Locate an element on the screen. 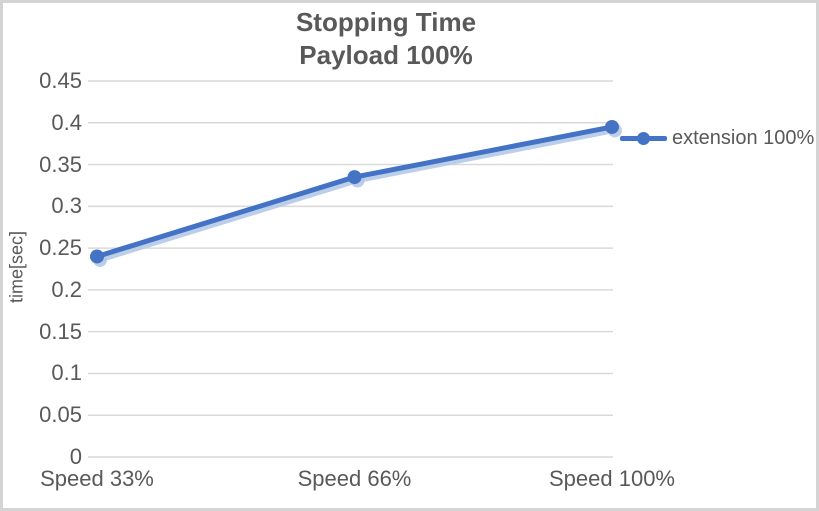  chart-title: Stopping Time Payload 100% is located at coordinates (386, 39).